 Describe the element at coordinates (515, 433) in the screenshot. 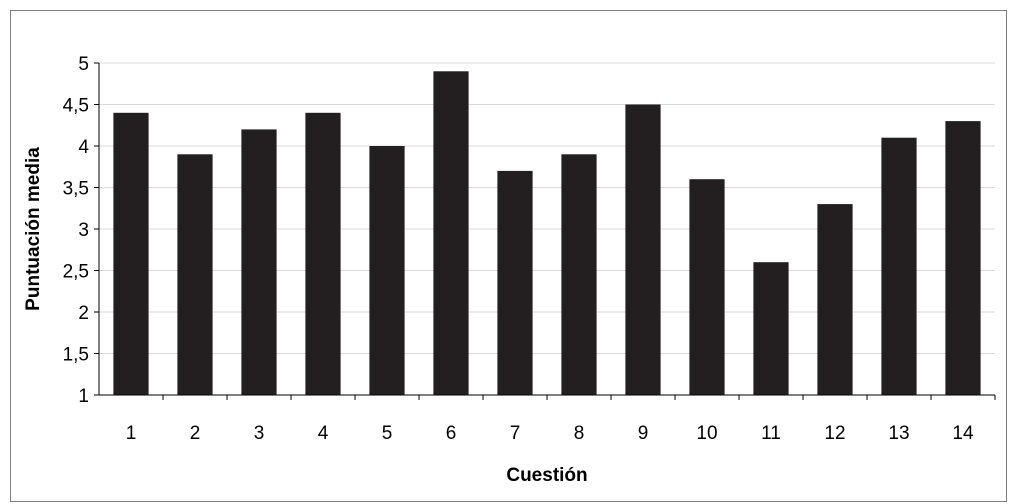

I see `x-tick-label: 7` at that location.